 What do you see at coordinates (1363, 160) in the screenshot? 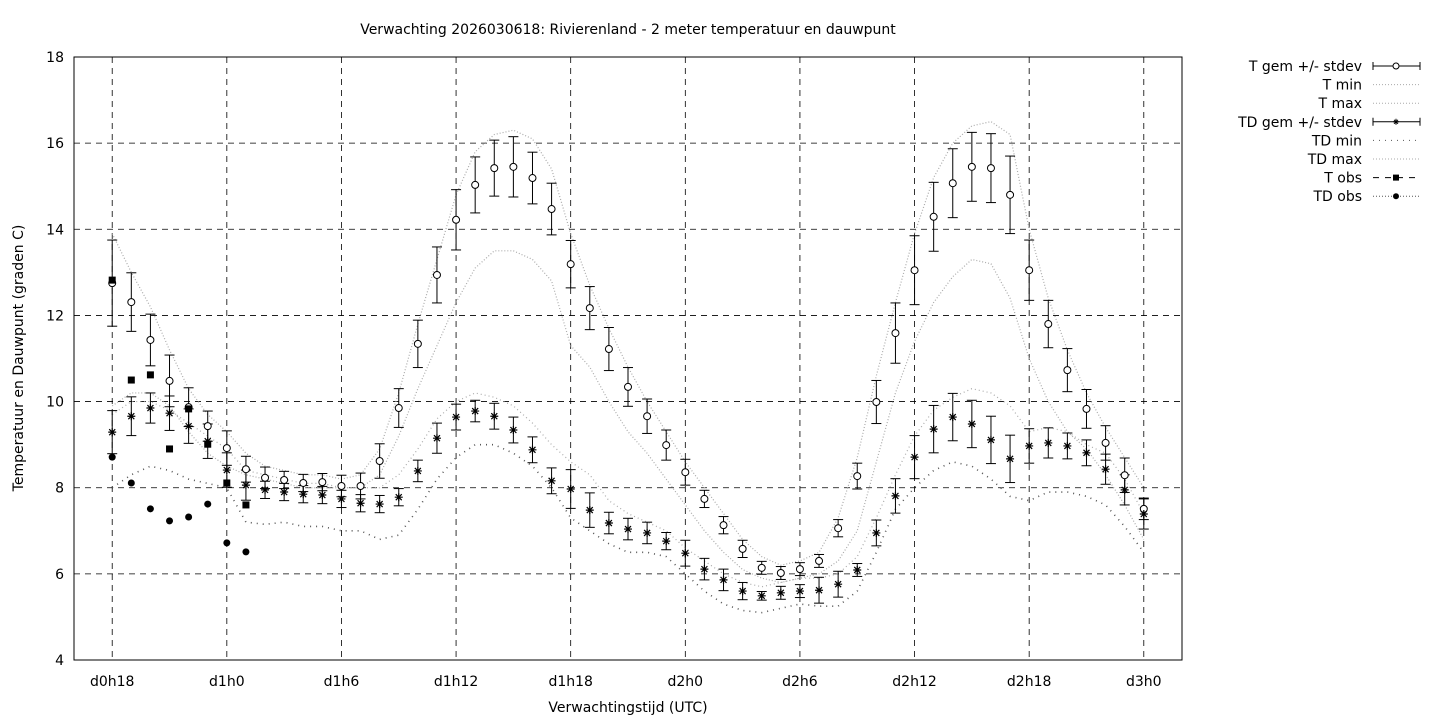
I see `legend-td-max: TD max` at bounding box center [1363, 160].